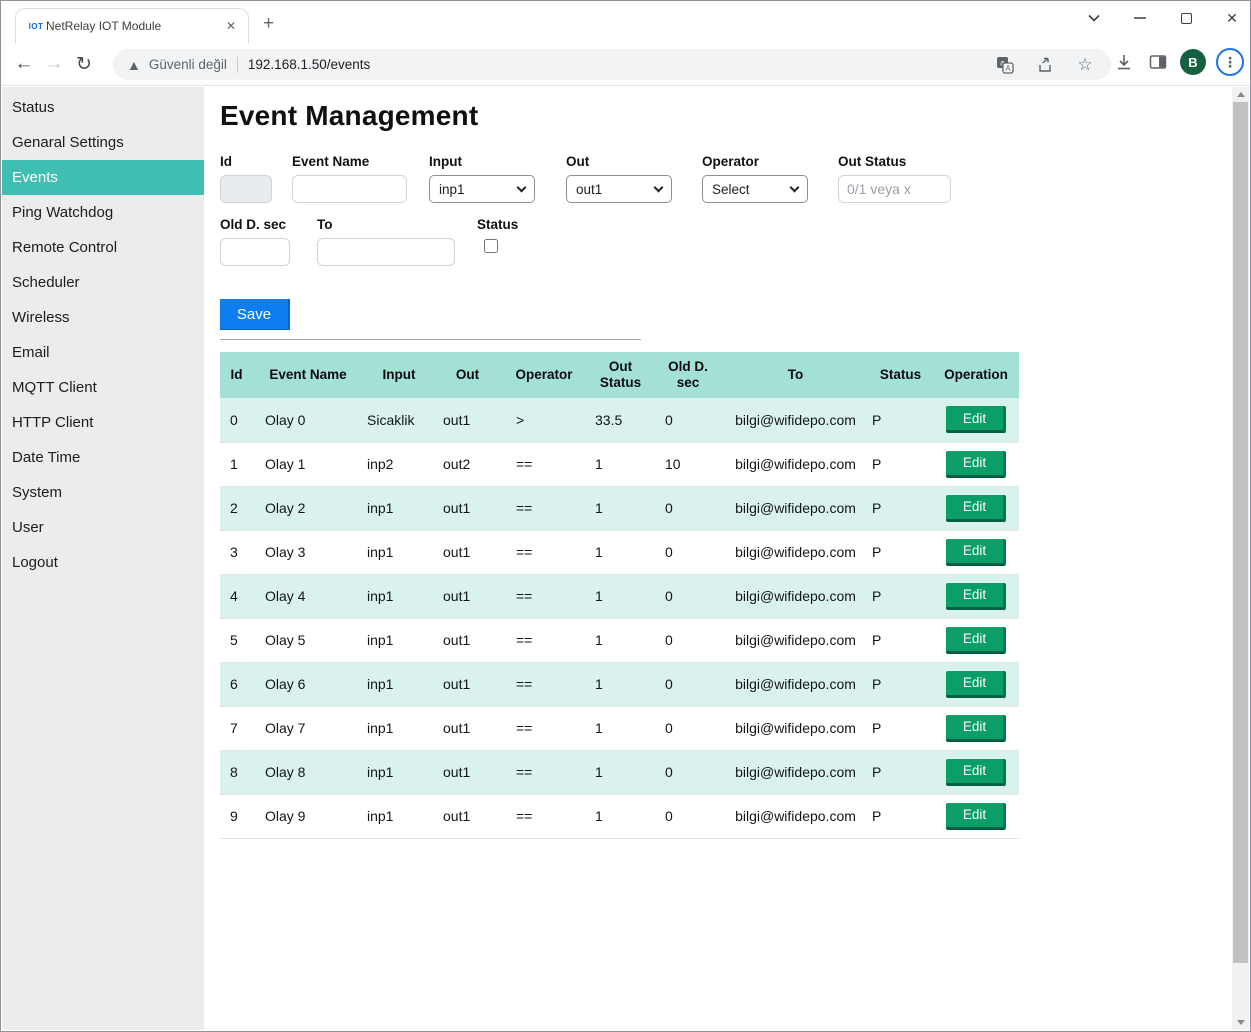 Image resolution: width=1251 pixels, height=1032 pixels. What do you see at coordinates (246, 189) in the screenshot?
I see `id-field` at bounding box center [246, 189].